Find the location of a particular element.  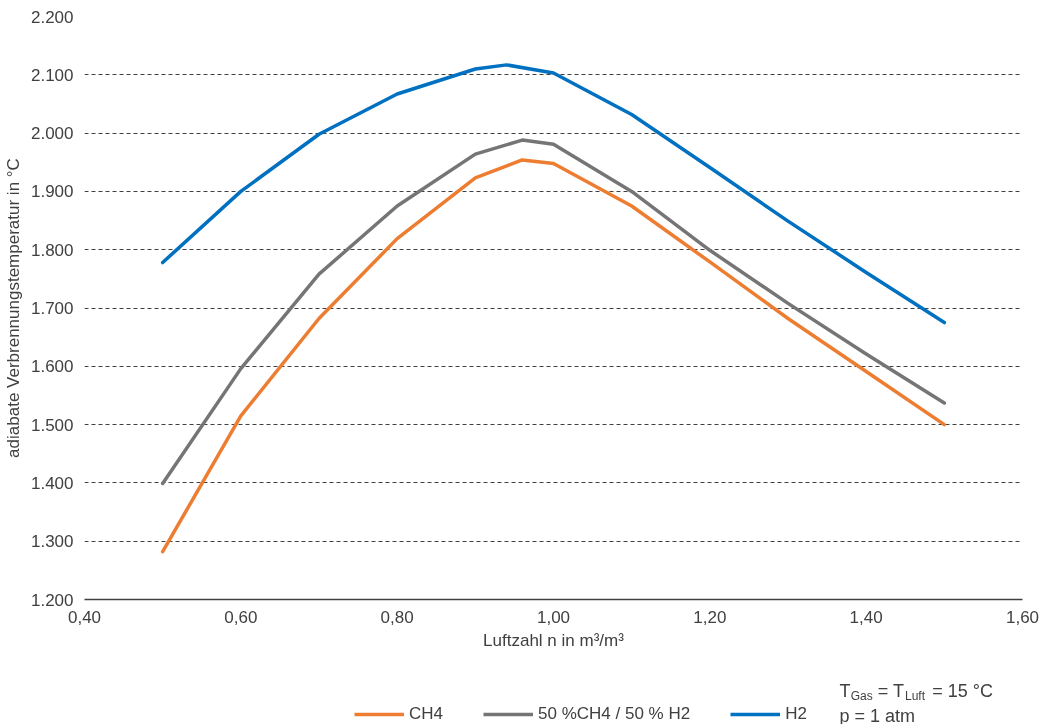

x-tick-label: 1,60 is located at coordinates (1022, 617).